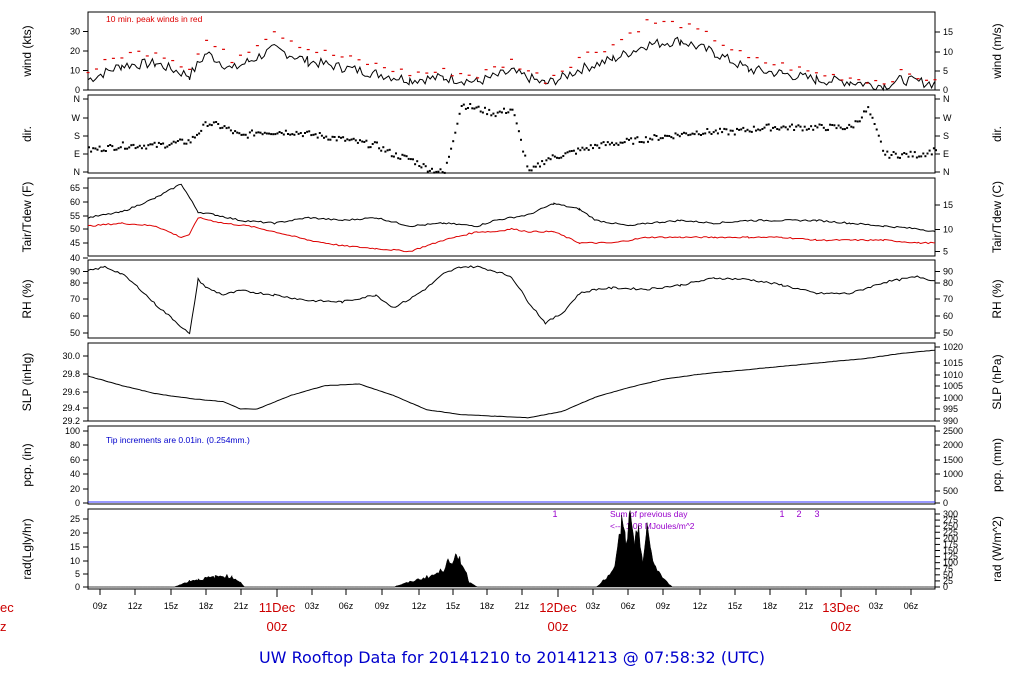  I want to click on temp-left-tick-label: 50, so click(75, 229).